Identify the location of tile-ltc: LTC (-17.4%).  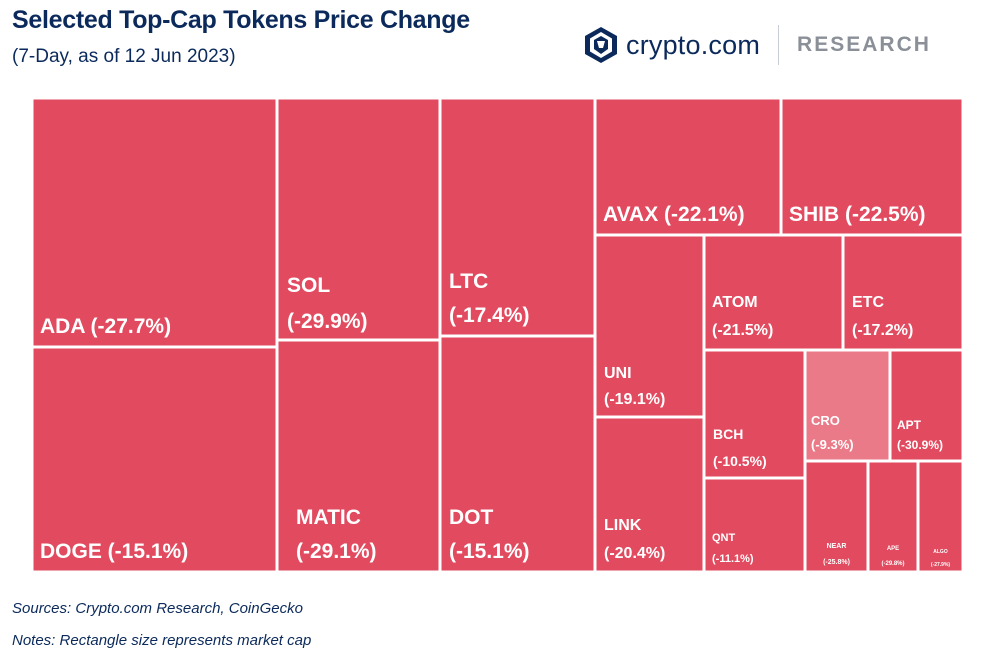
(517, 217).